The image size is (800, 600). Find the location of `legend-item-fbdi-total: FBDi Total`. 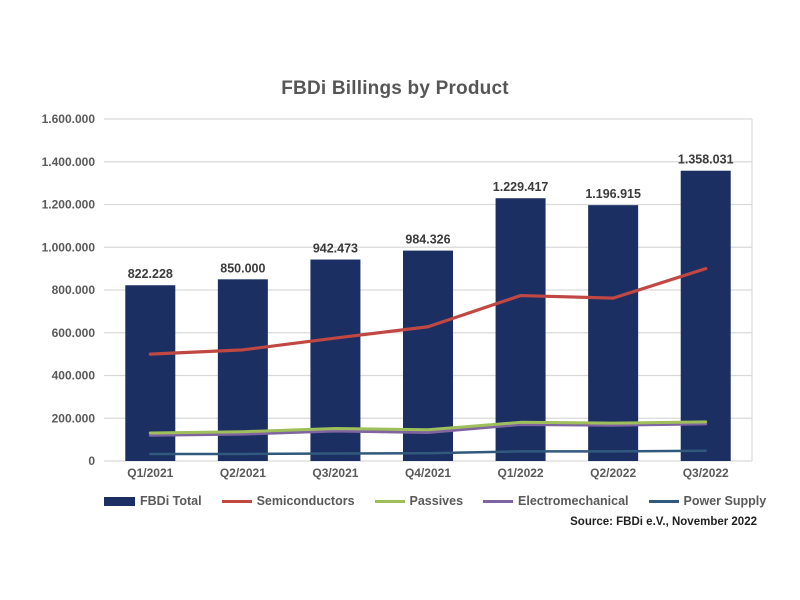

legend-item-fbdi-total: FBDi Total is located at coordinates (153, 501).